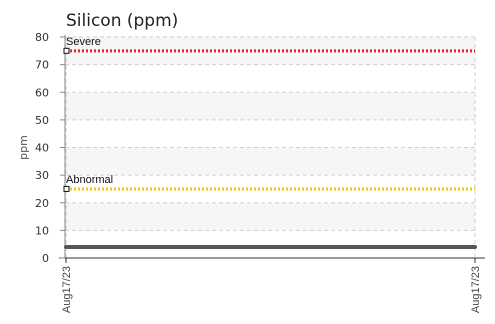 This screenshot has width=495, height=324. Describe the element at coordinates (122, 21) in the screenshot. I see `chart-title: Silicon (ppm)` at that location.